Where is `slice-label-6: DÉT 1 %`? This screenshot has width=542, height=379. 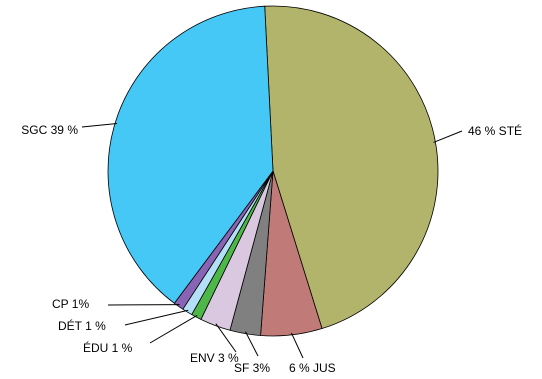
slice-label-6: DÉT 1 % is located at coordinates (82, 325).